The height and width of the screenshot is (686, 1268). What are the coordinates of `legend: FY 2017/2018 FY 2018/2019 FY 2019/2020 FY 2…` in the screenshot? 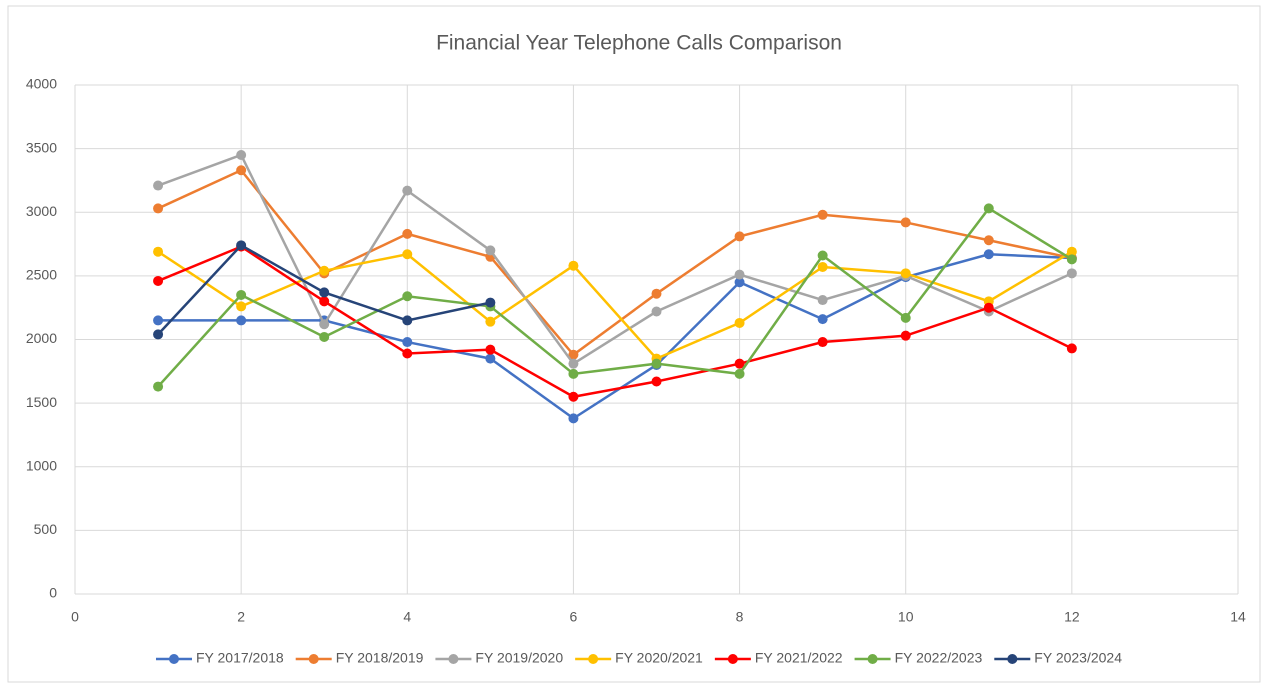 It's located at (638, 658).